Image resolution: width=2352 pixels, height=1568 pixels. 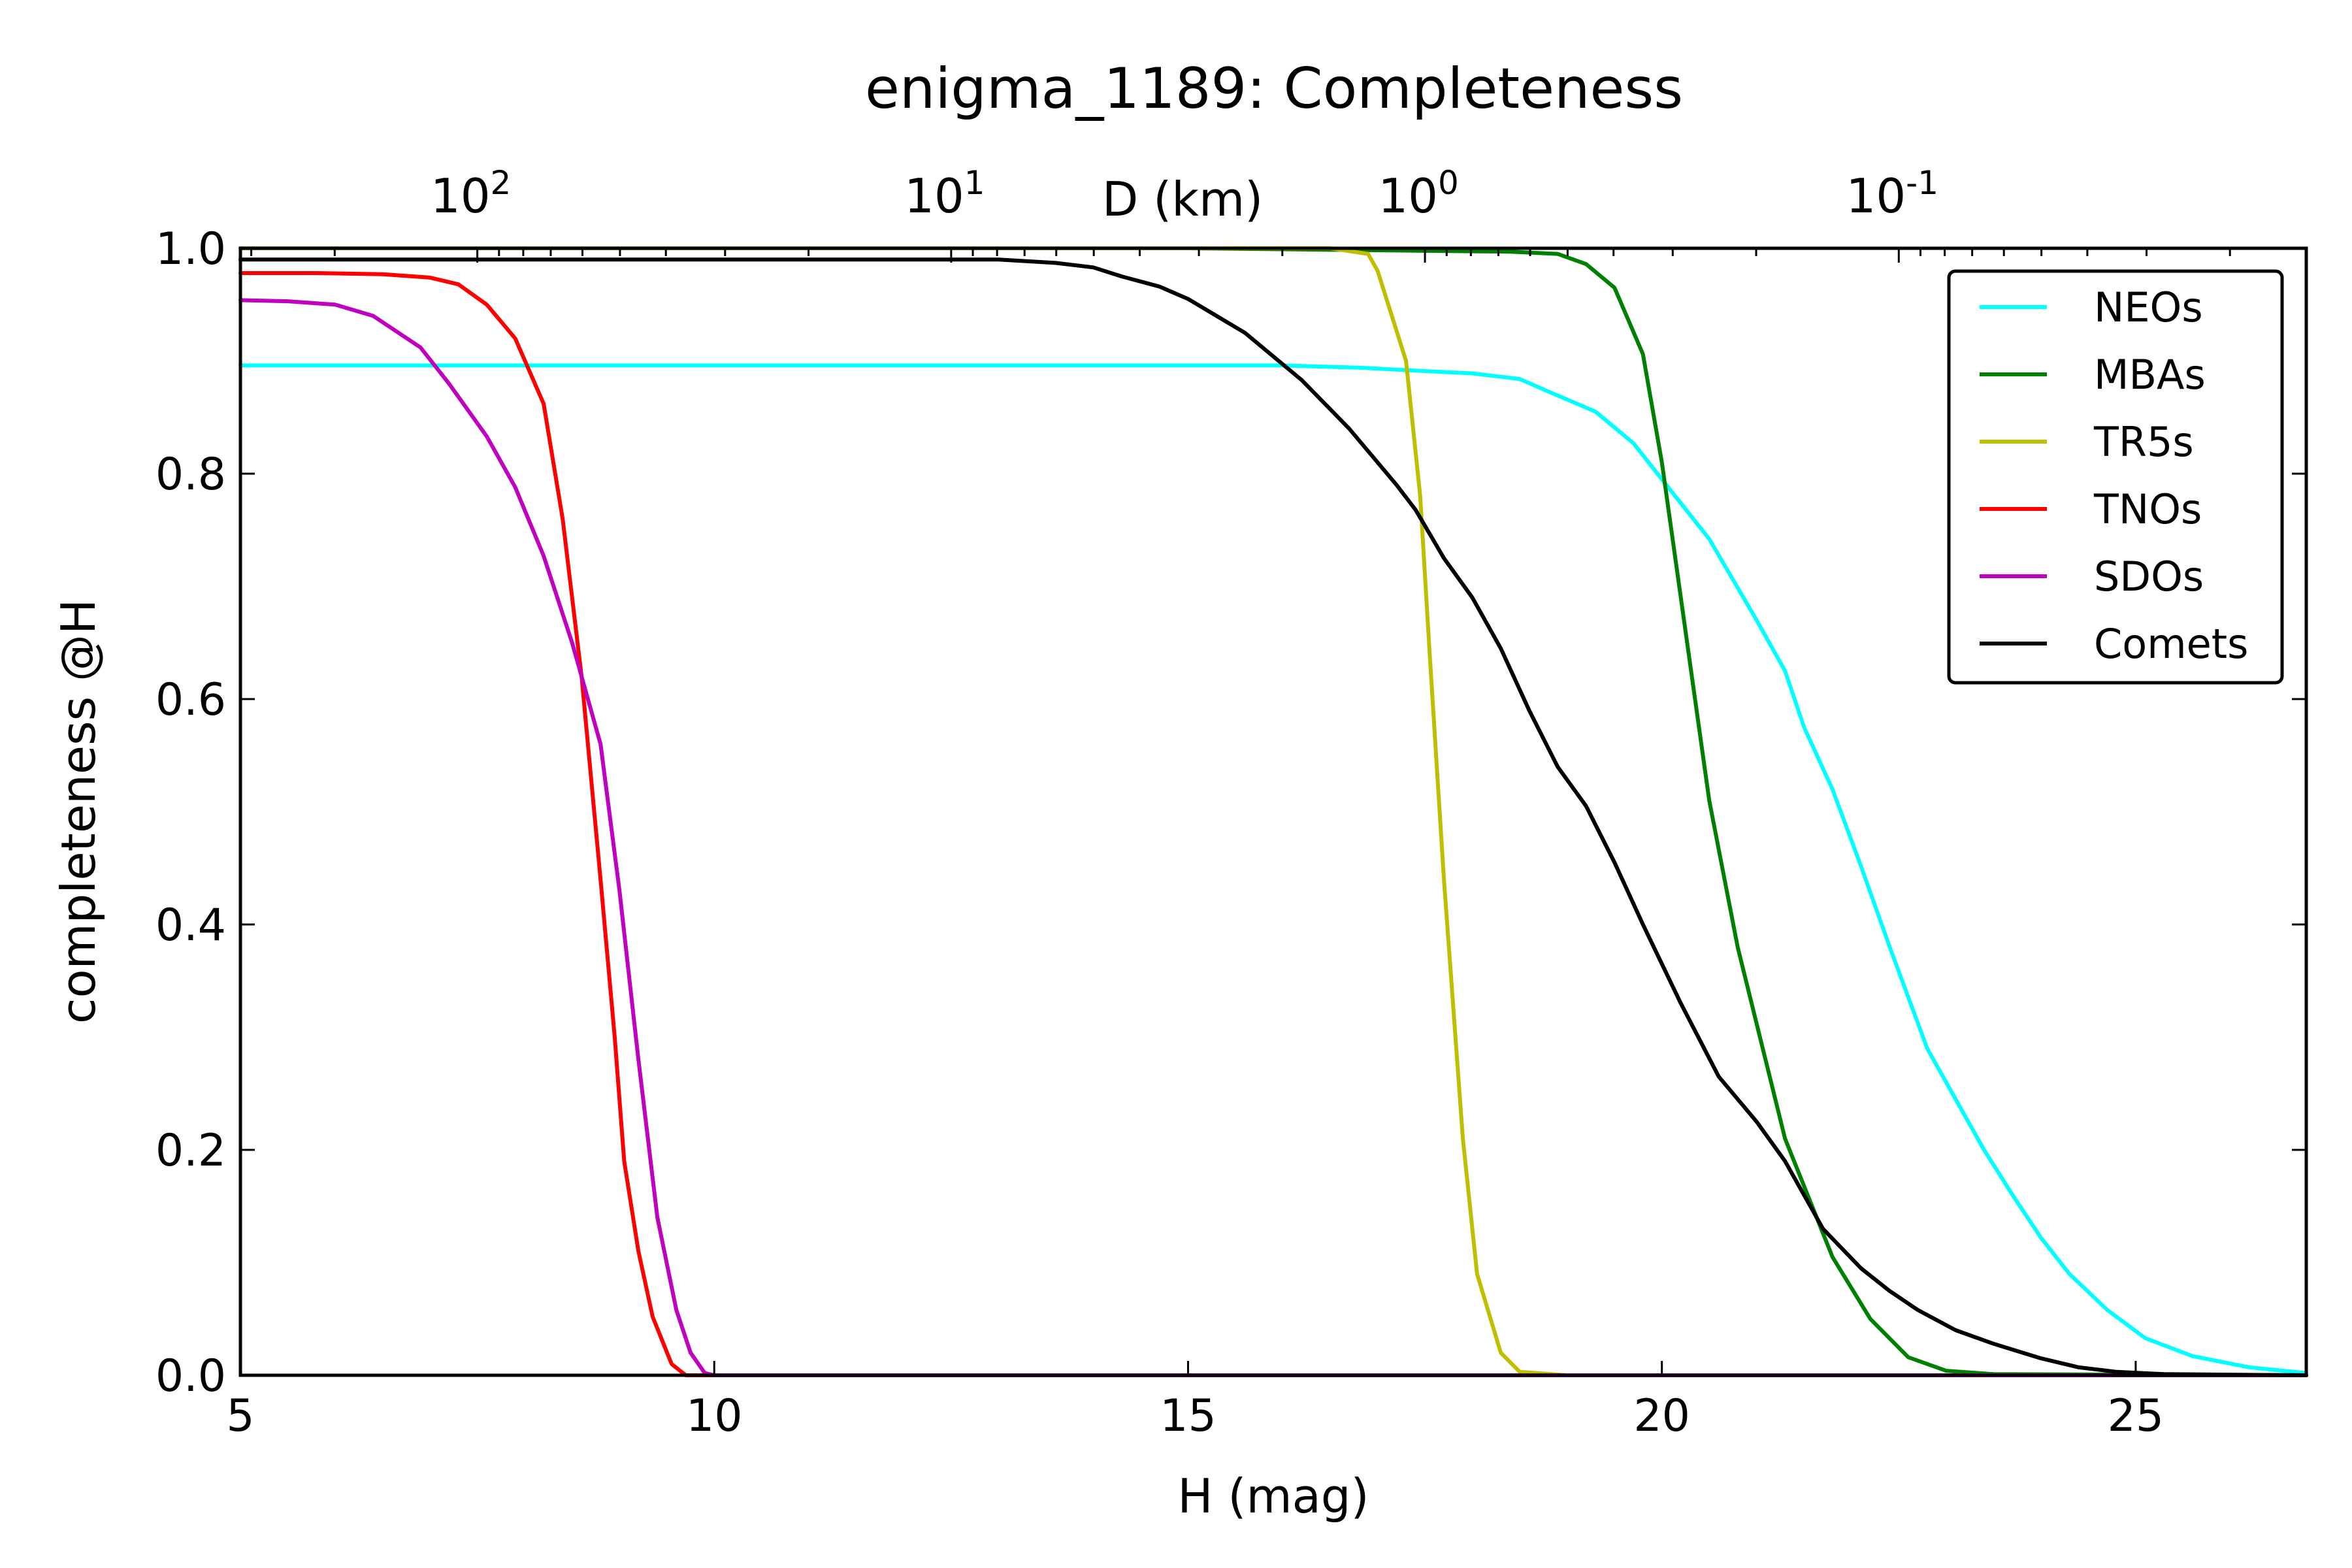 I want to click on x-tick-label: 15, so click(x=1188, y=1416).